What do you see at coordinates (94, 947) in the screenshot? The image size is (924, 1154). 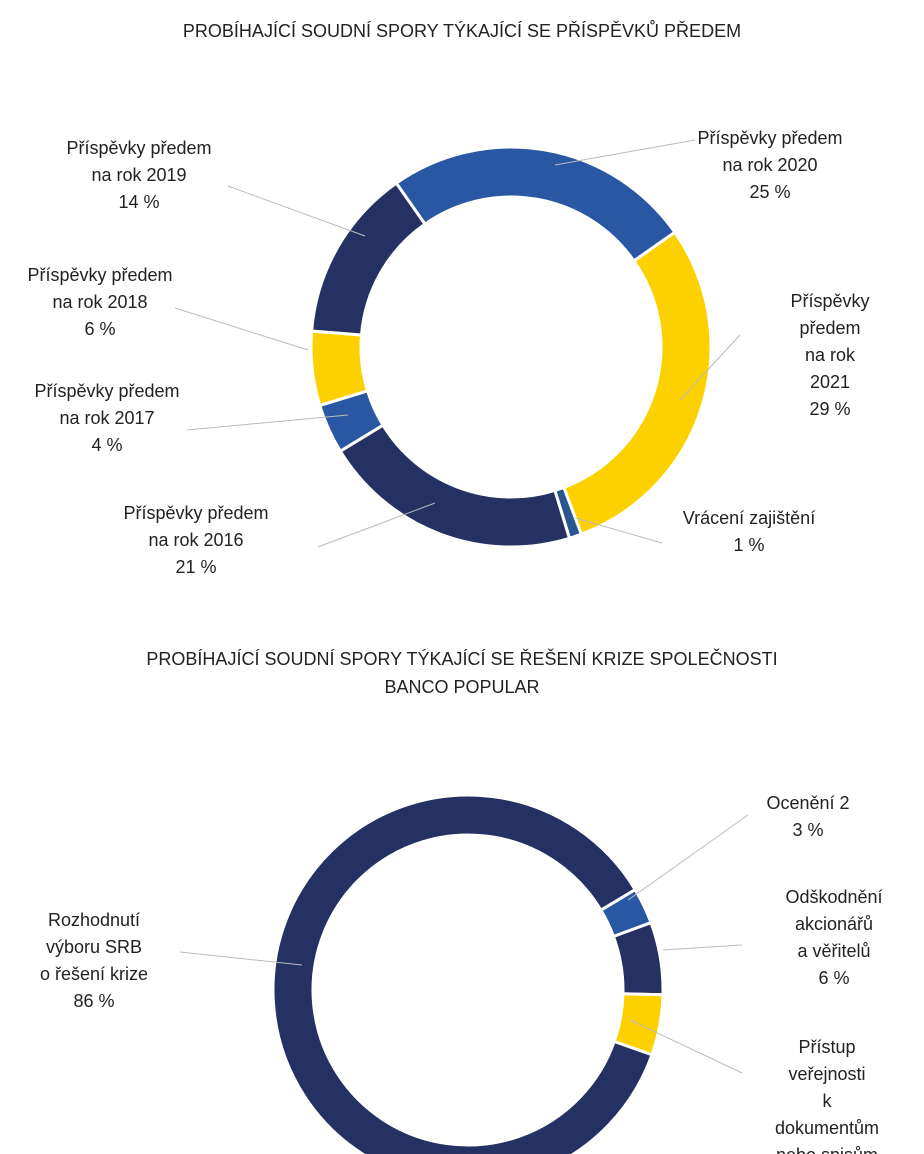 I see `category-label: Rozhodnutí výboru SRB o řešení krize` at bounding box center [94, 947].